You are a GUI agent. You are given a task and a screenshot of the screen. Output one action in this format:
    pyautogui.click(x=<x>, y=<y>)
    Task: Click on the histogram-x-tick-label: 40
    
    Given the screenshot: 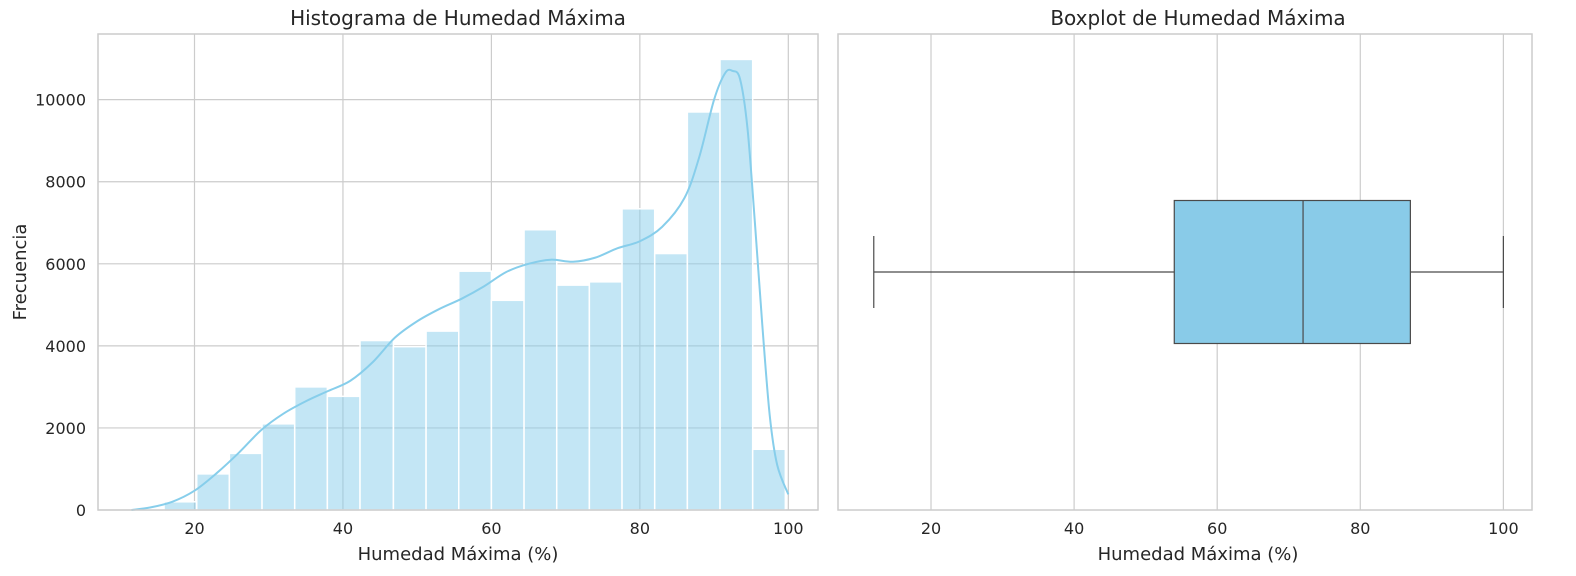 What is the action you would take?
    pyautogui.click(x=343, y=528)
    